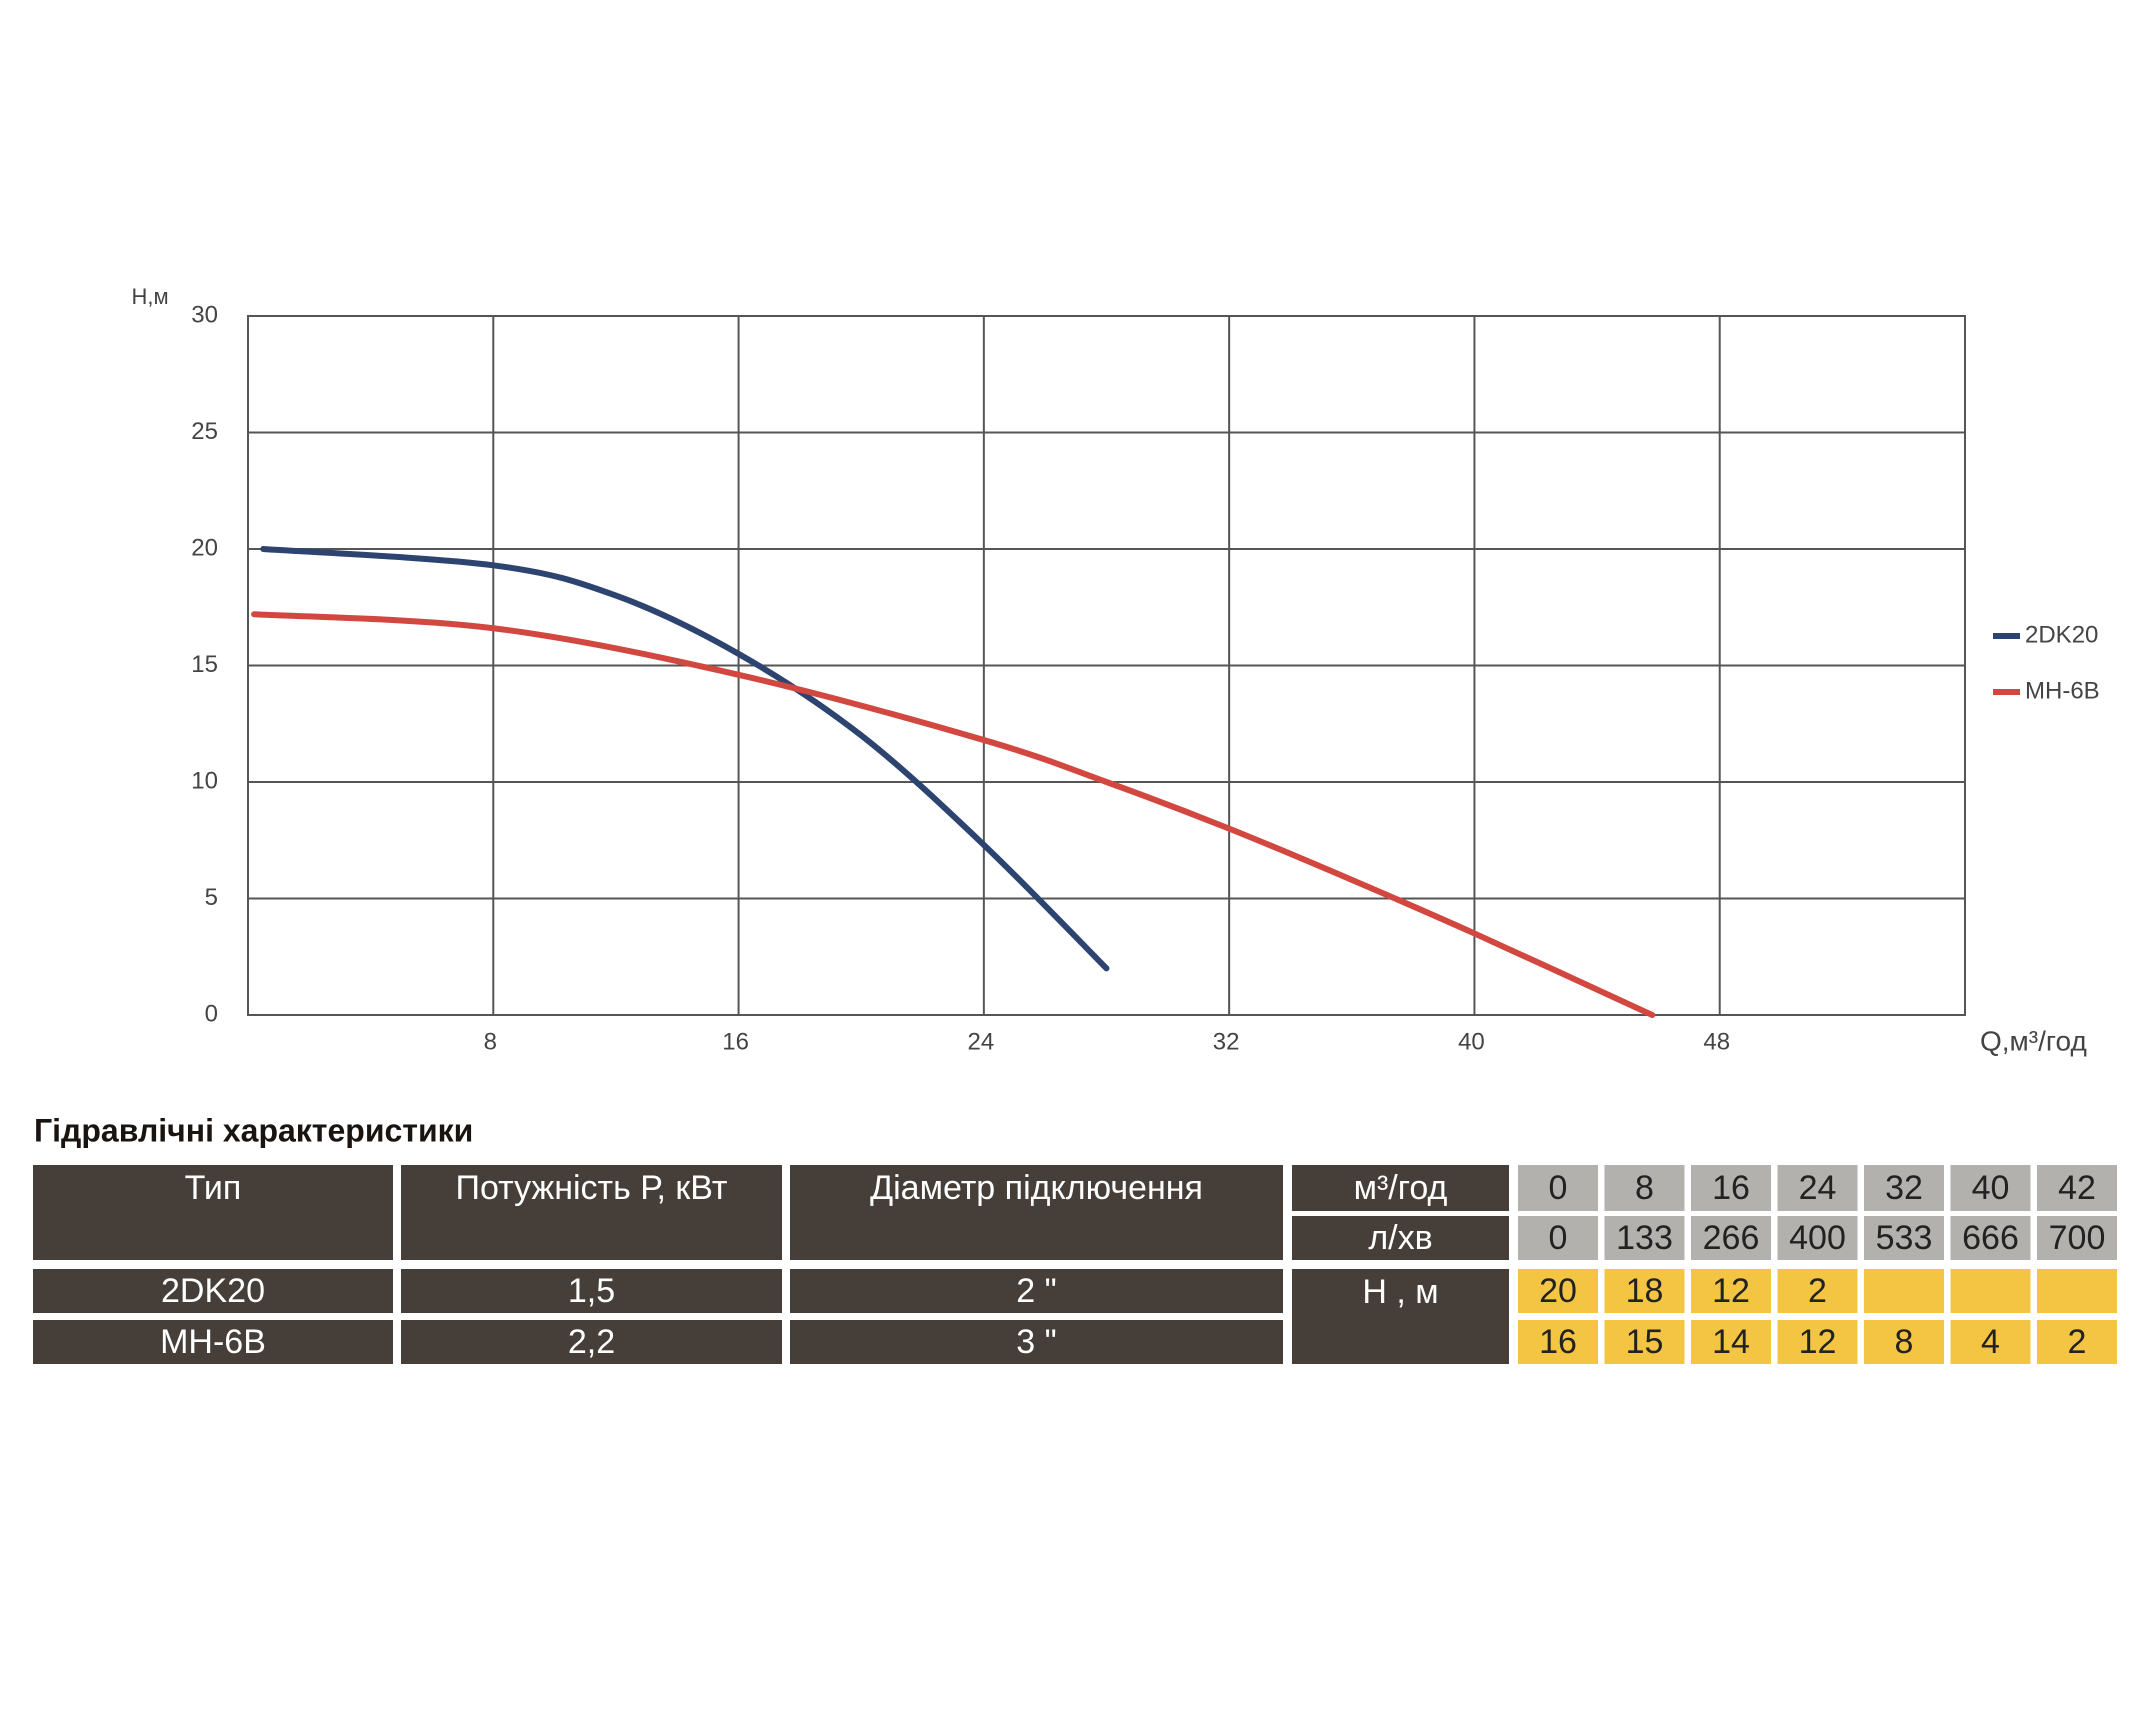  I want to click on row-cell: 1,5, so click(591, 1291).